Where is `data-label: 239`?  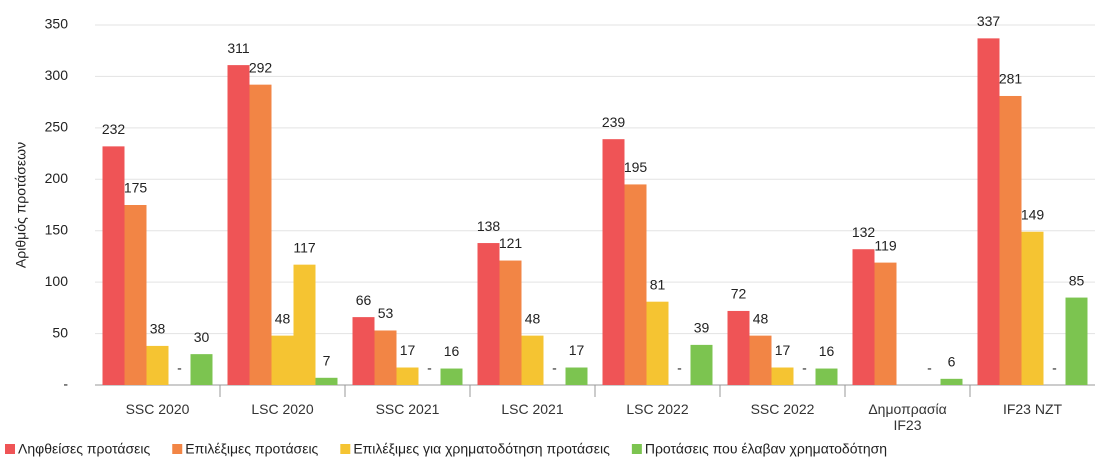
data-label: 239 is located at coordinates (614, 122).